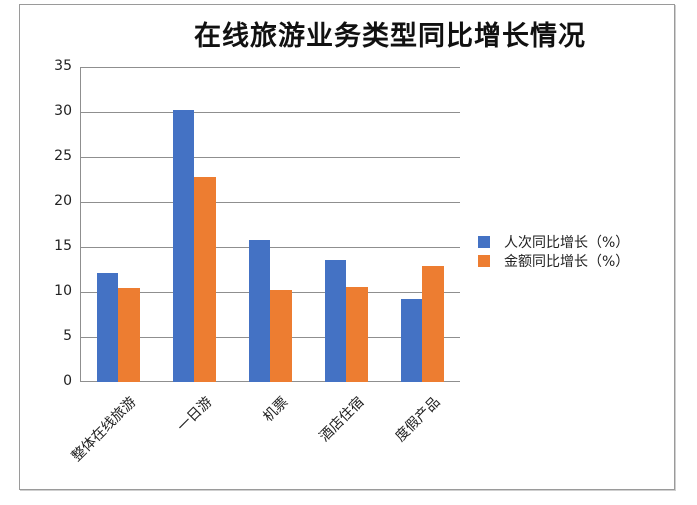 This screenshot has width=697, height=505. I want to click on y-tick-label: 30, so click(63, 111).